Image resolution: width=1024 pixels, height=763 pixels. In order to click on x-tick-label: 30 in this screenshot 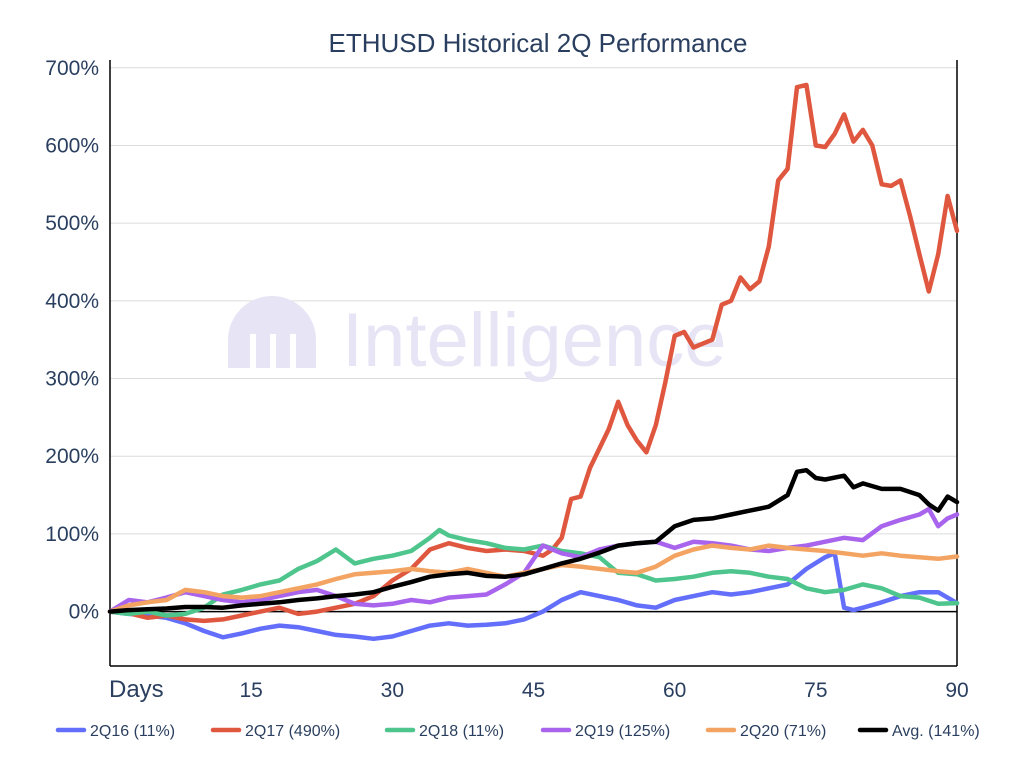, I will do `click(392, 690)`.